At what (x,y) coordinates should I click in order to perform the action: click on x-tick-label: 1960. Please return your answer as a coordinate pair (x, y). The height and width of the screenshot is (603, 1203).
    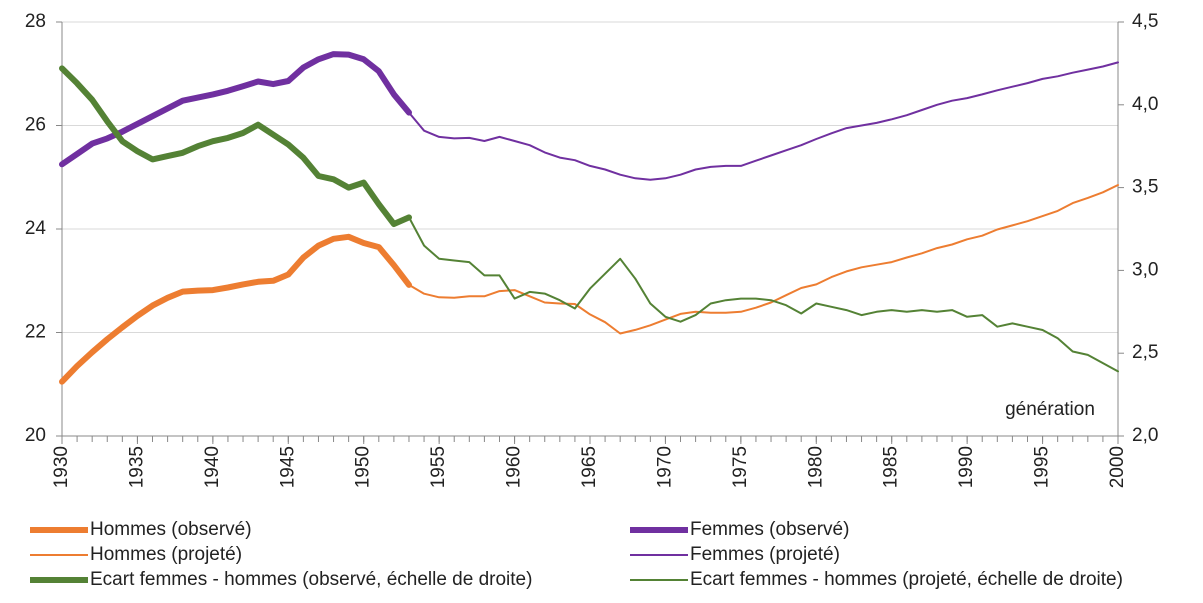
    Looking at the image, I should click on (514, 467).